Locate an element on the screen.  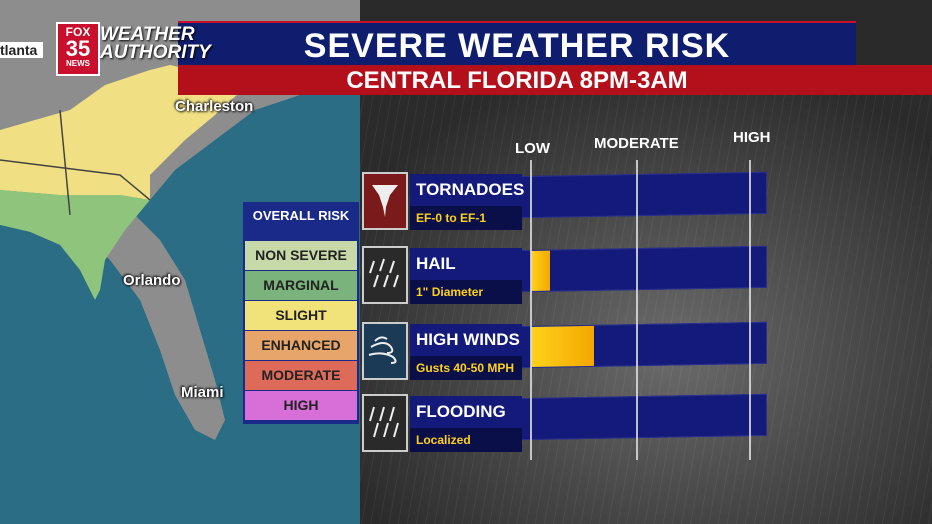
scale-moderate-label: MODERATE is located at coordinates (636, 143).